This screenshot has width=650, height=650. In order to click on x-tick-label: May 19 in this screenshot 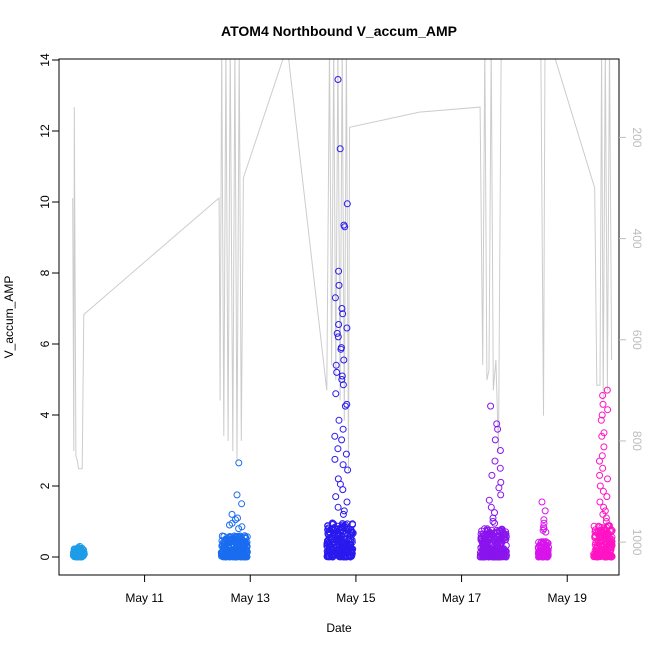, I will do `click(568, 598)`.